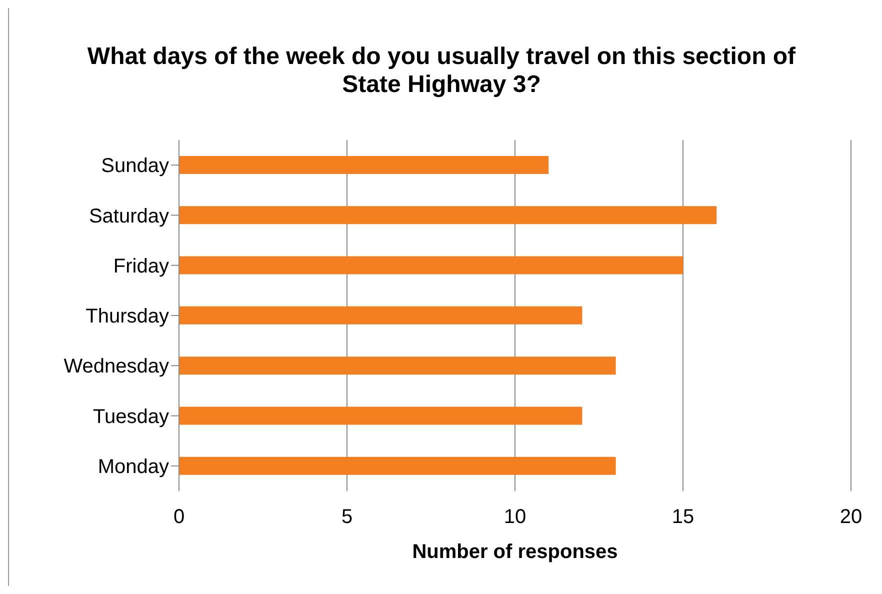 The width and height of the screenshot is (882, 594). What do you see at coordinates (179, 517) in the screenshot?
I see `x-tick-label: 0` at bounding box center [179, 517].